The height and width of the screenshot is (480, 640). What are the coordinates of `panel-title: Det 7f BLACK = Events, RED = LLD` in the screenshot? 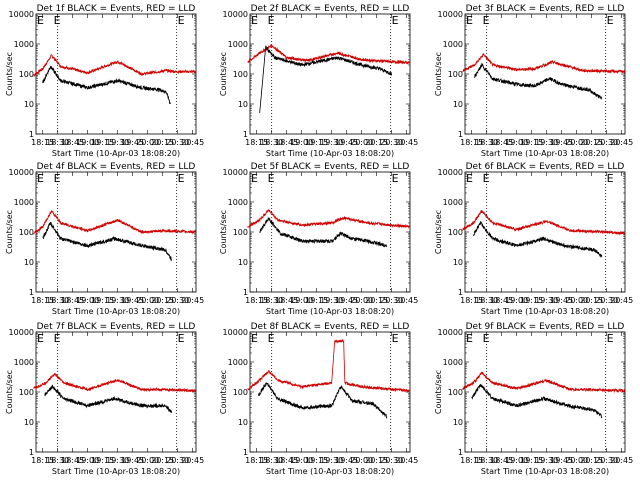 It's located at (116, 327).